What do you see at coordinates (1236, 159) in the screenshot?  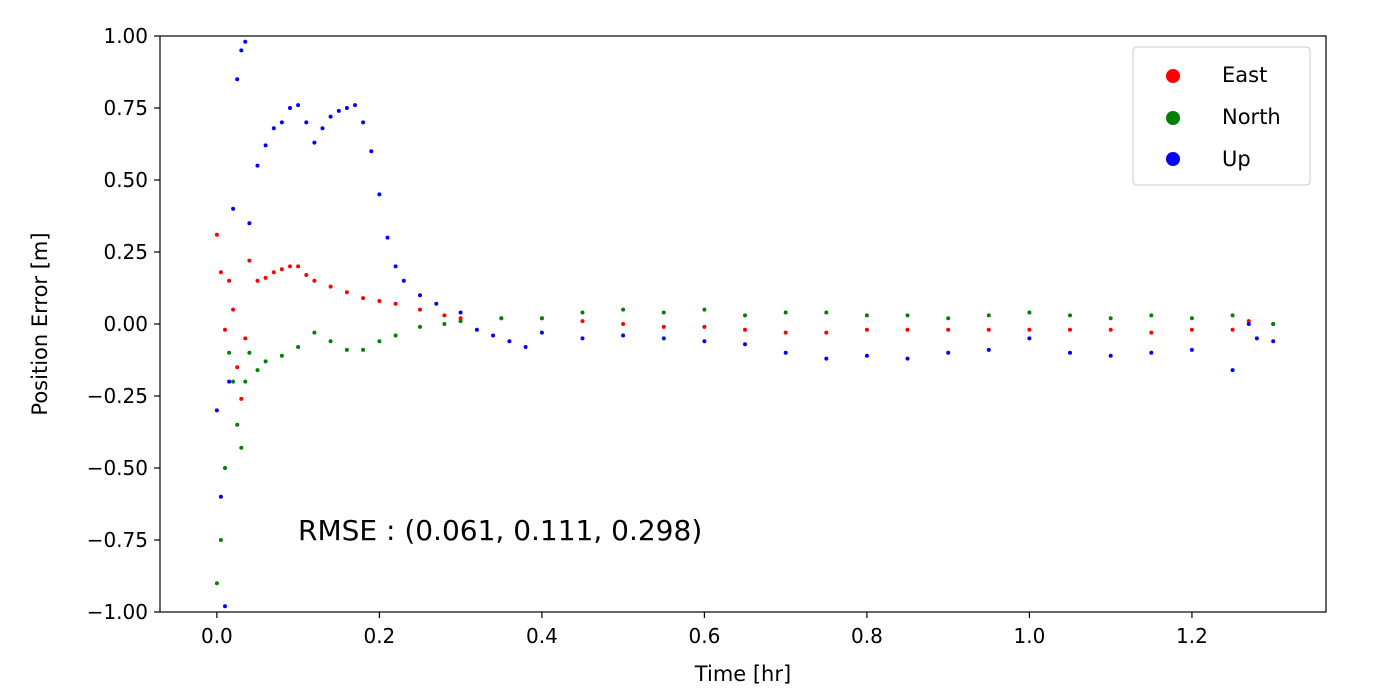 I see `legend-label-up: Up` at bounding box center [1236, 159].